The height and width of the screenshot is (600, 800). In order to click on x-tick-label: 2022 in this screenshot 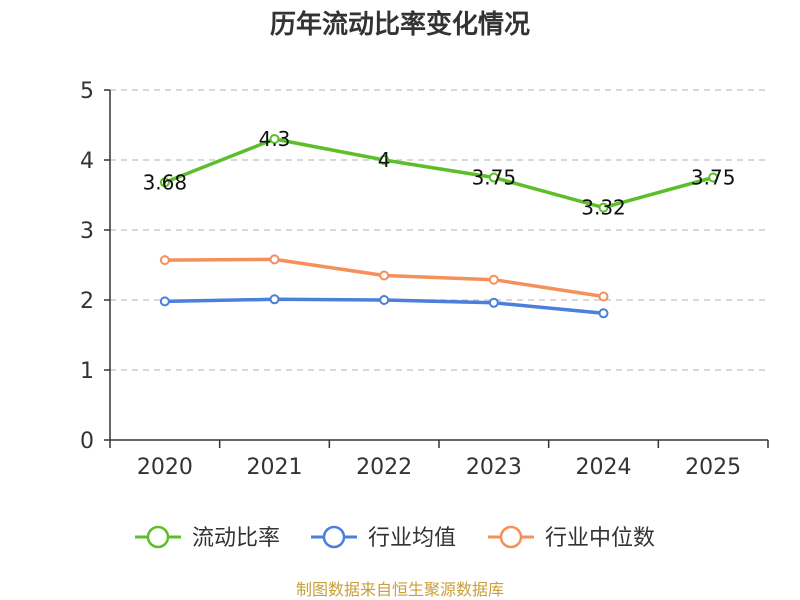, I will do `click(384, 467)`.